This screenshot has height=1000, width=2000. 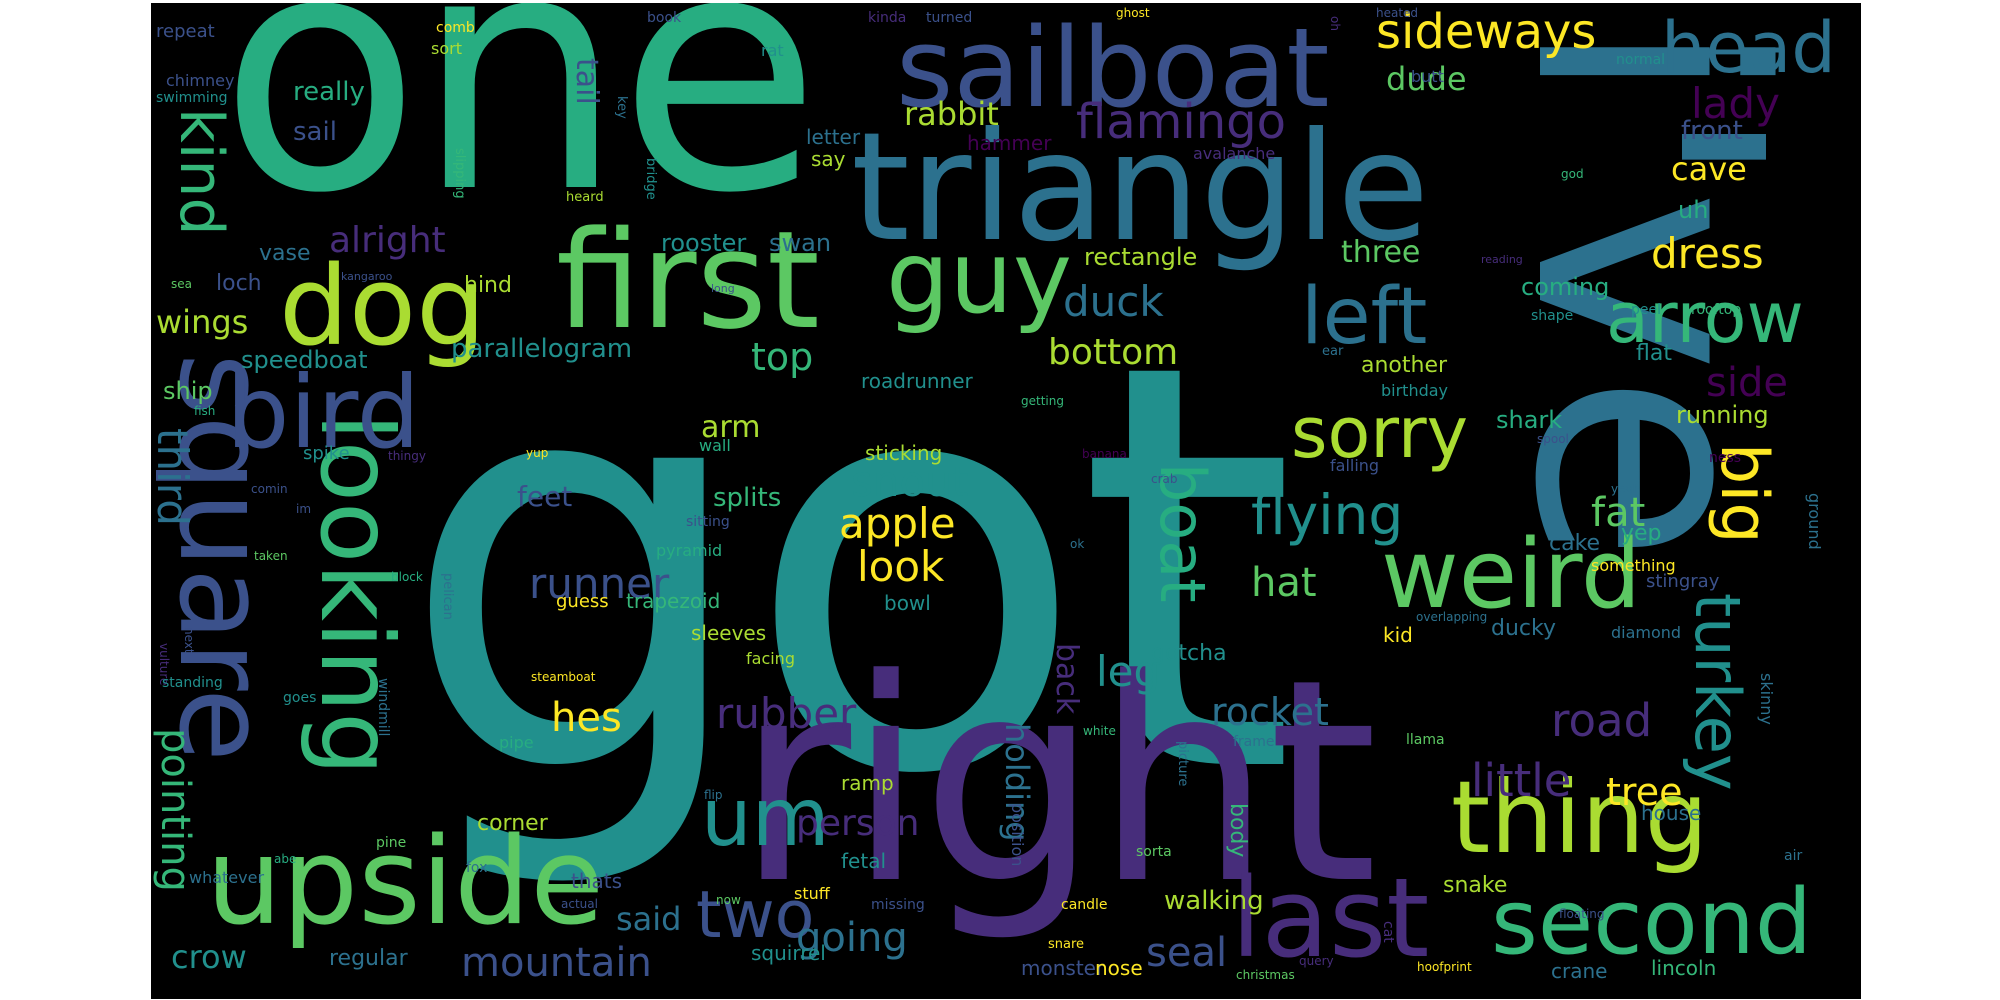 I want to click on word-banana: banana, so click(x=1104, y=454).